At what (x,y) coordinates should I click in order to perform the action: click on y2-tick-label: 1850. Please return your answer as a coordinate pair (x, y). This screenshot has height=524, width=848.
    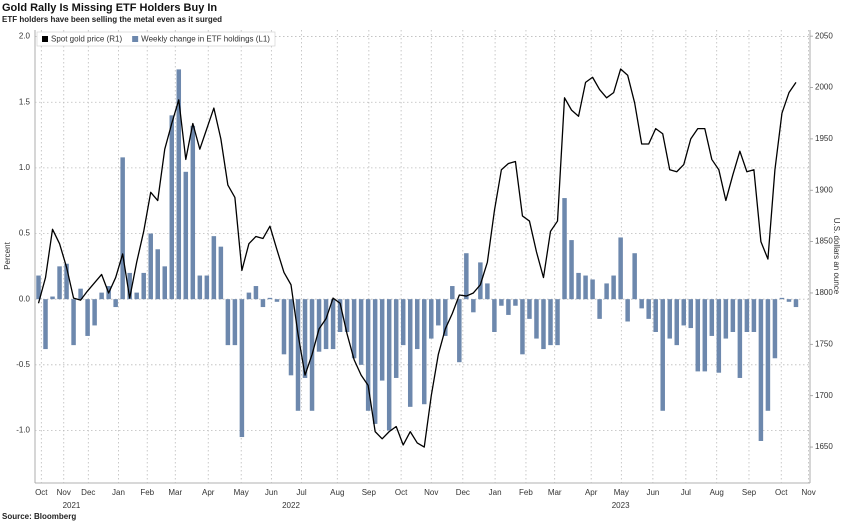
    Looking at the image, I should click on (824, 241).